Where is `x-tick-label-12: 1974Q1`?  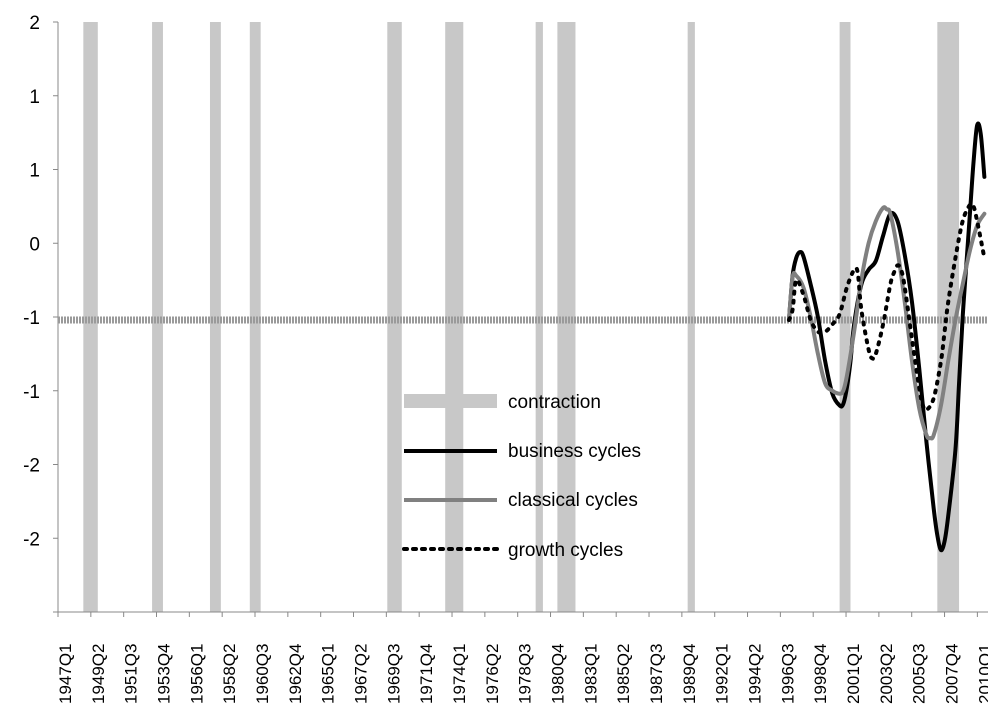
x-tick-label-12: 1974Q1 is located at coordinates (459, 674).